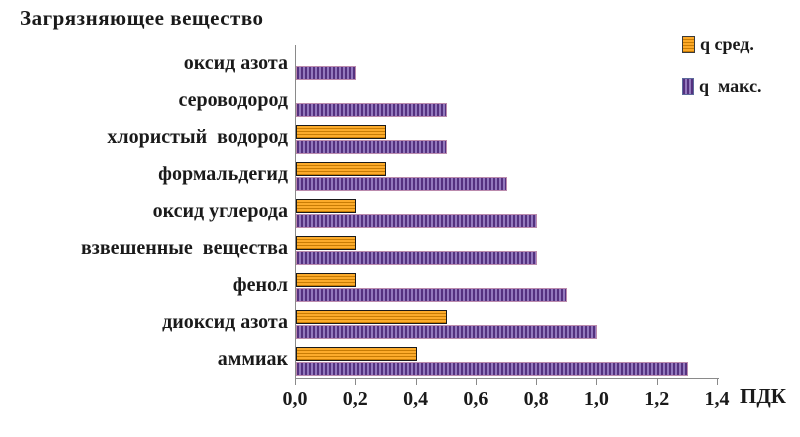  What do you see at coordinates (220, 211) in the screenshot?
I see `category-label: оксид углерода` at bounding box center [220, 211].